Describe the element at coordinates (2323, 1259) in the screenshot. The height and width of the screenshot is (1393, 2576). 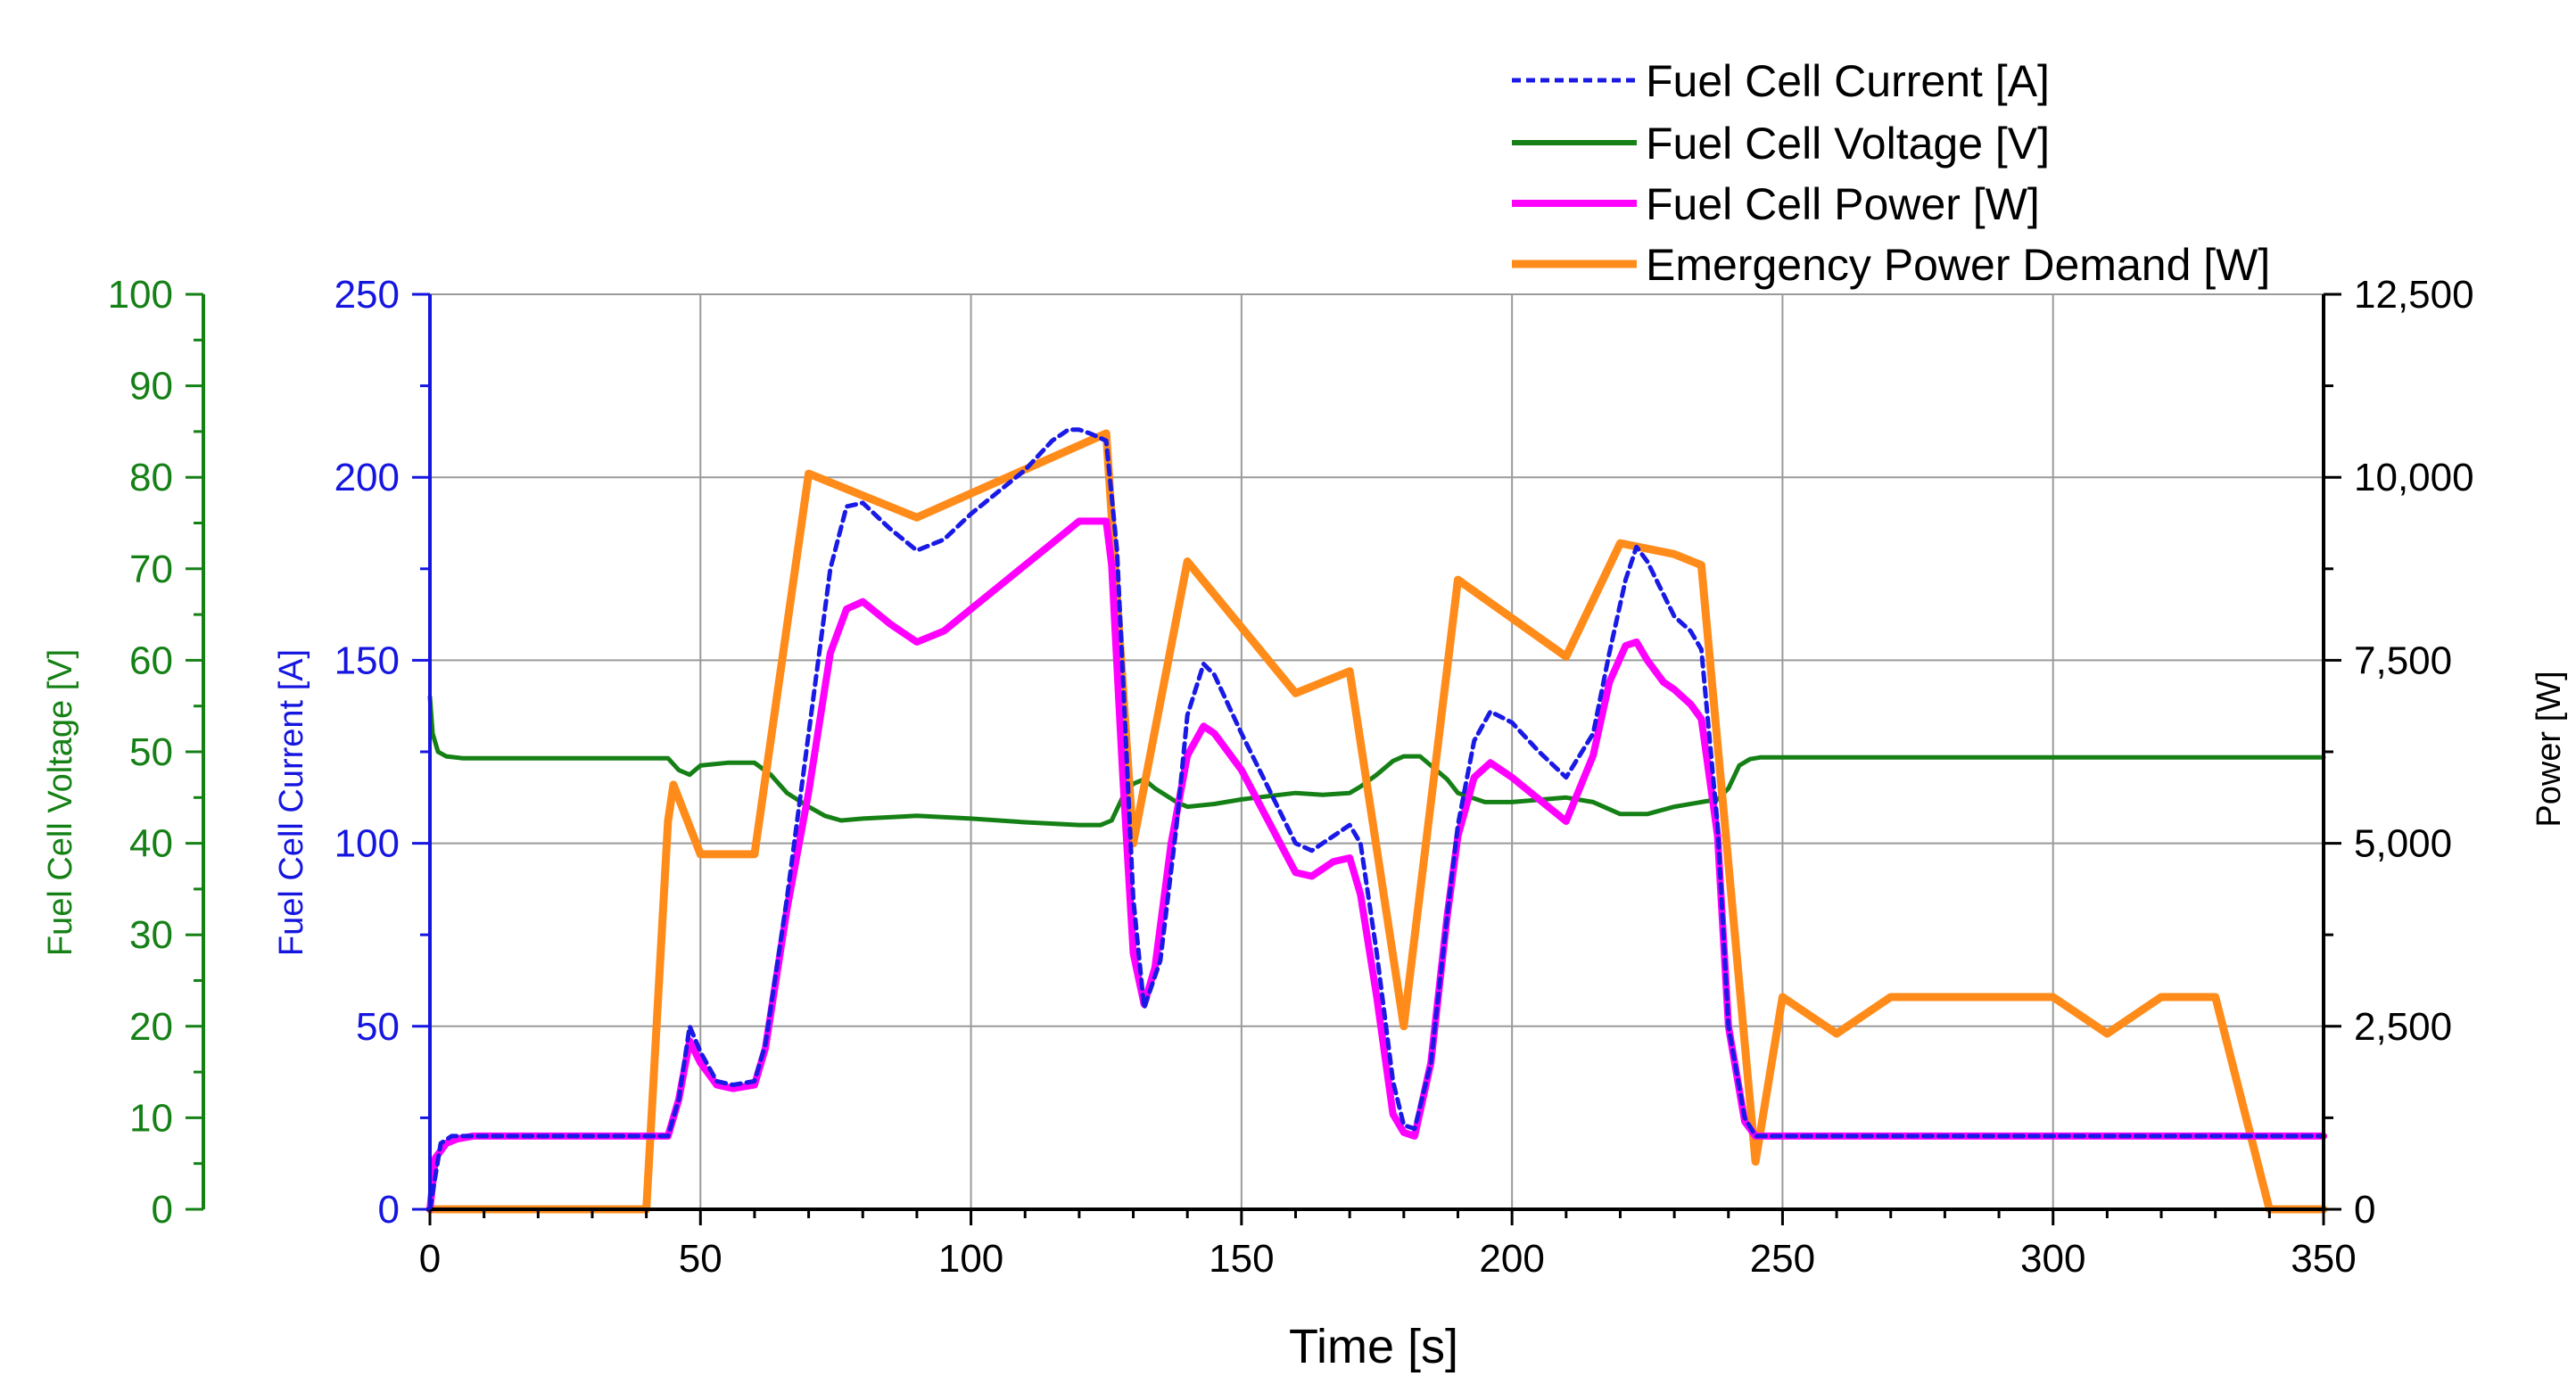
I see `x-tick-label: 350` at that location.